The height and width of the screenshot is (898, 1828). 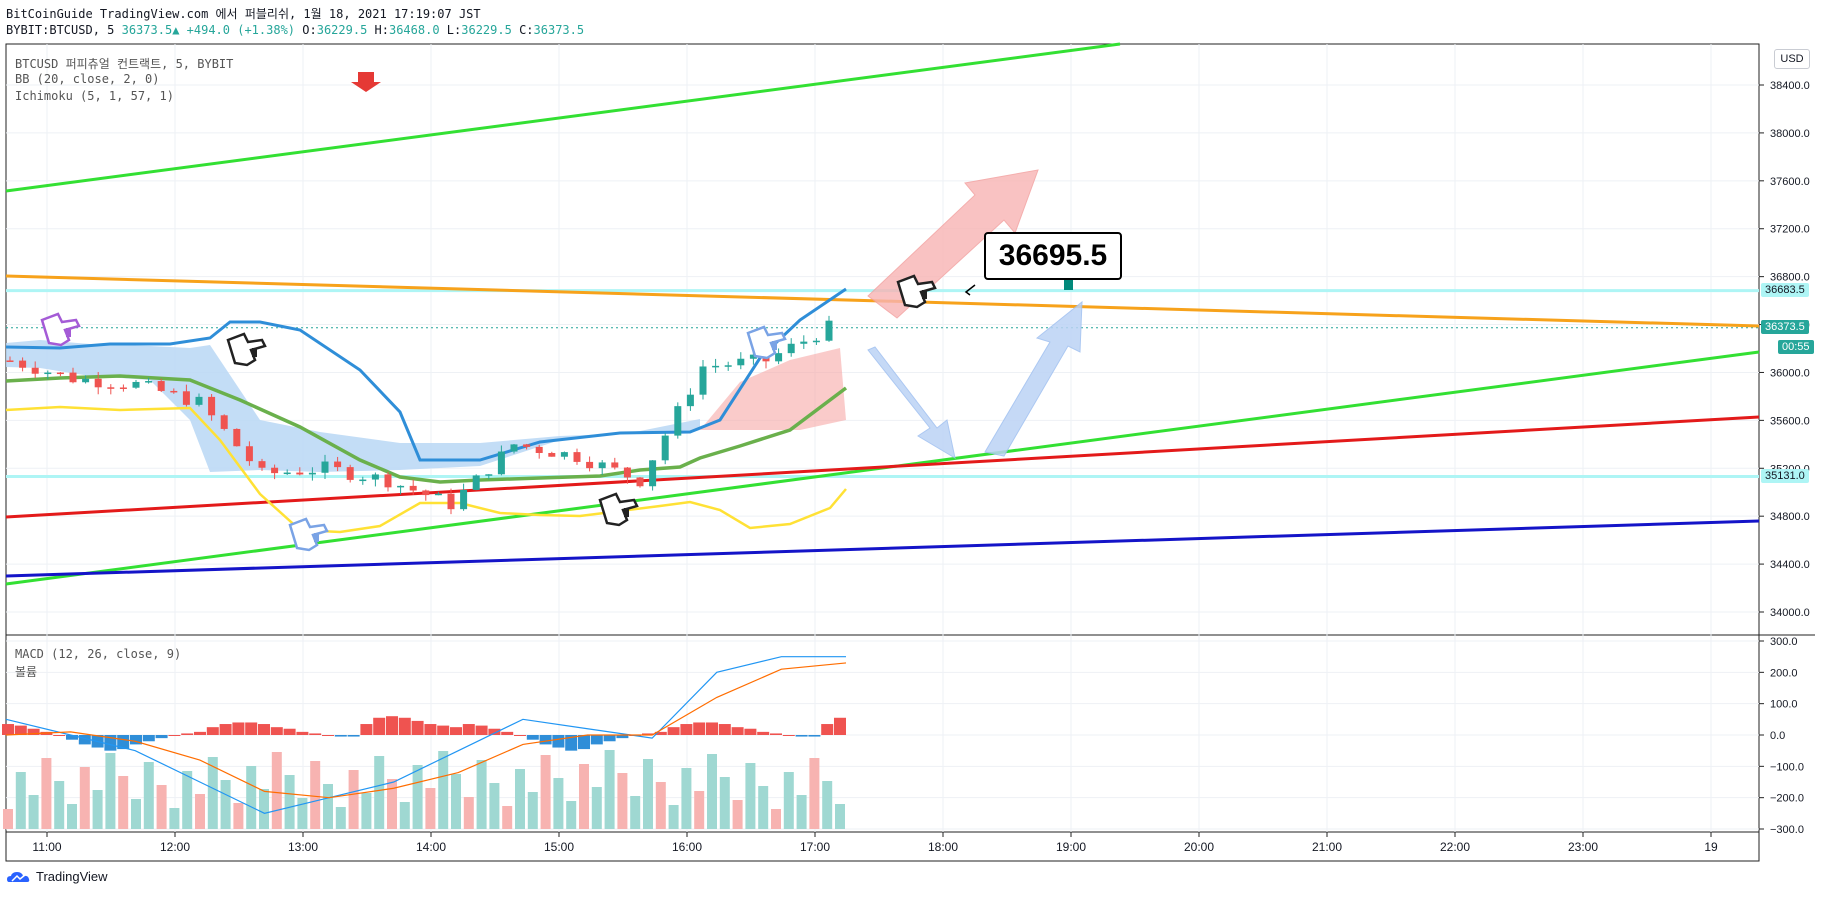 What do you see at coordinates (1787, 767) in the screenshot?
I see `macd-tick-label: −100.0` at bounding box center [1787, 767].